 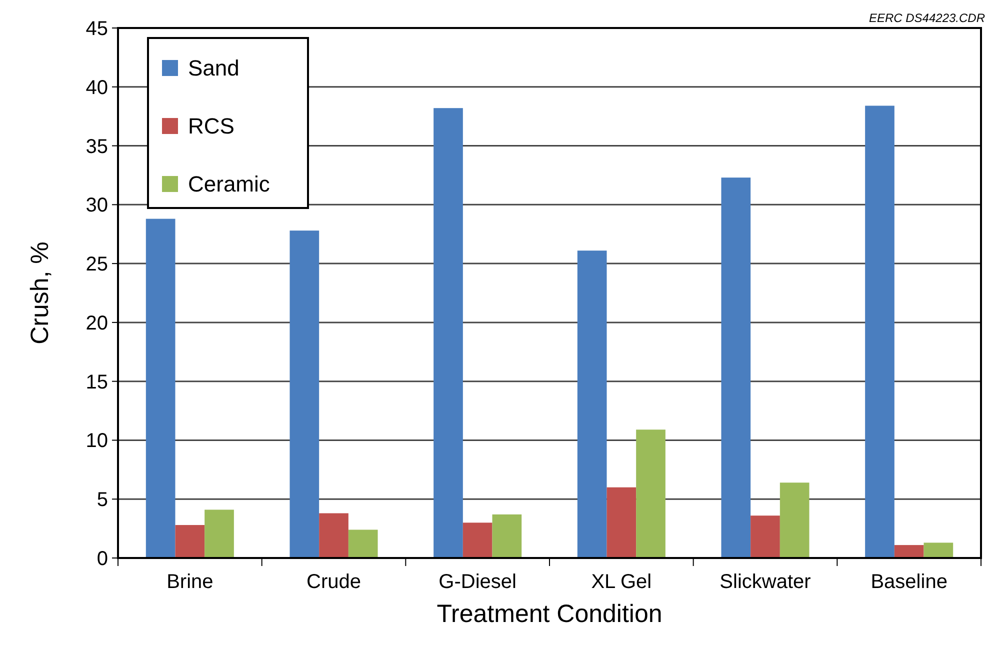 I want to click on y-tick-label: 10, so click(x=97, y=441).